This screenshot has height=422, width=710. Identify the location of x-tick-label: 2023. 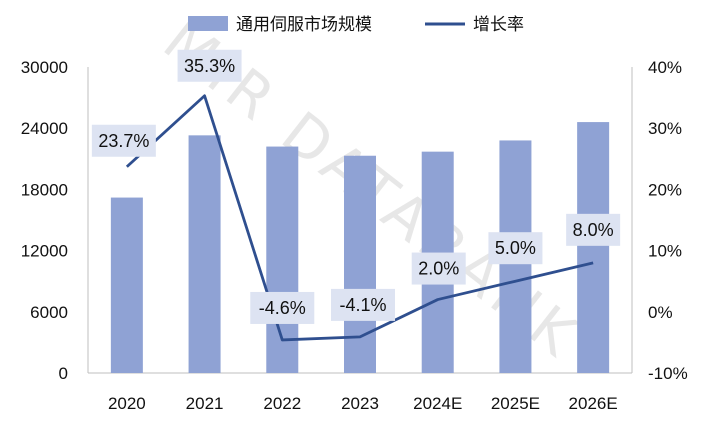
(360, 403).